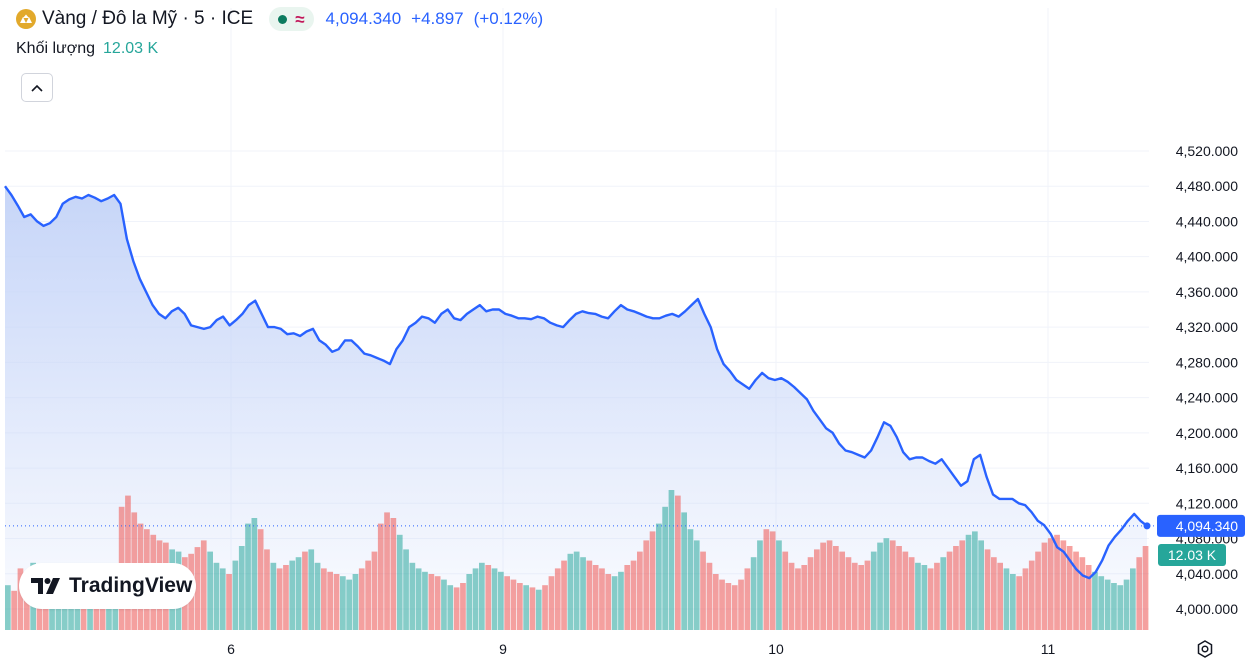 The width and height of the screenshot is (1254, 666). What do you see at coordinates (1192, 555) in the screenshot?
I see `volume-tag` at bounding box center [1192, 555].